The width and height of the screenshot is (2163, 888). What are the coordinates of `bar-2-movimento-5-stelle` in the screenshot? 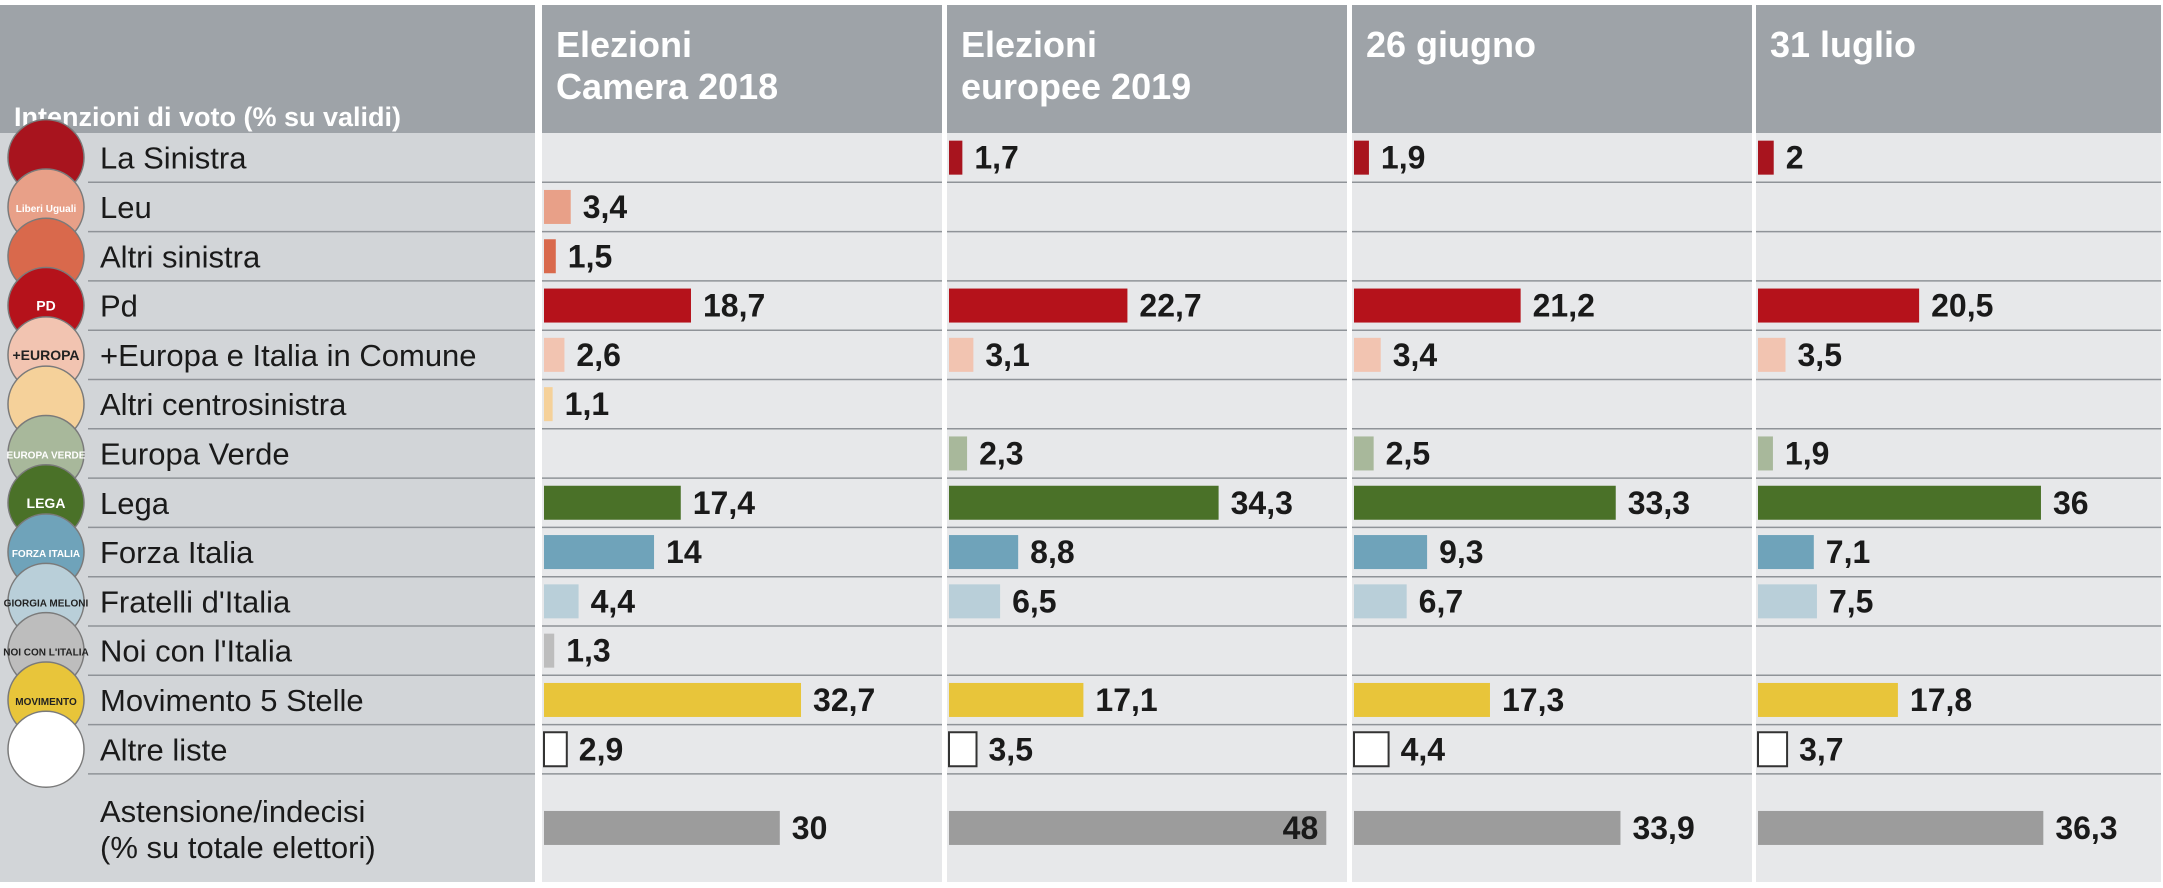 It's located at (1016, 699).